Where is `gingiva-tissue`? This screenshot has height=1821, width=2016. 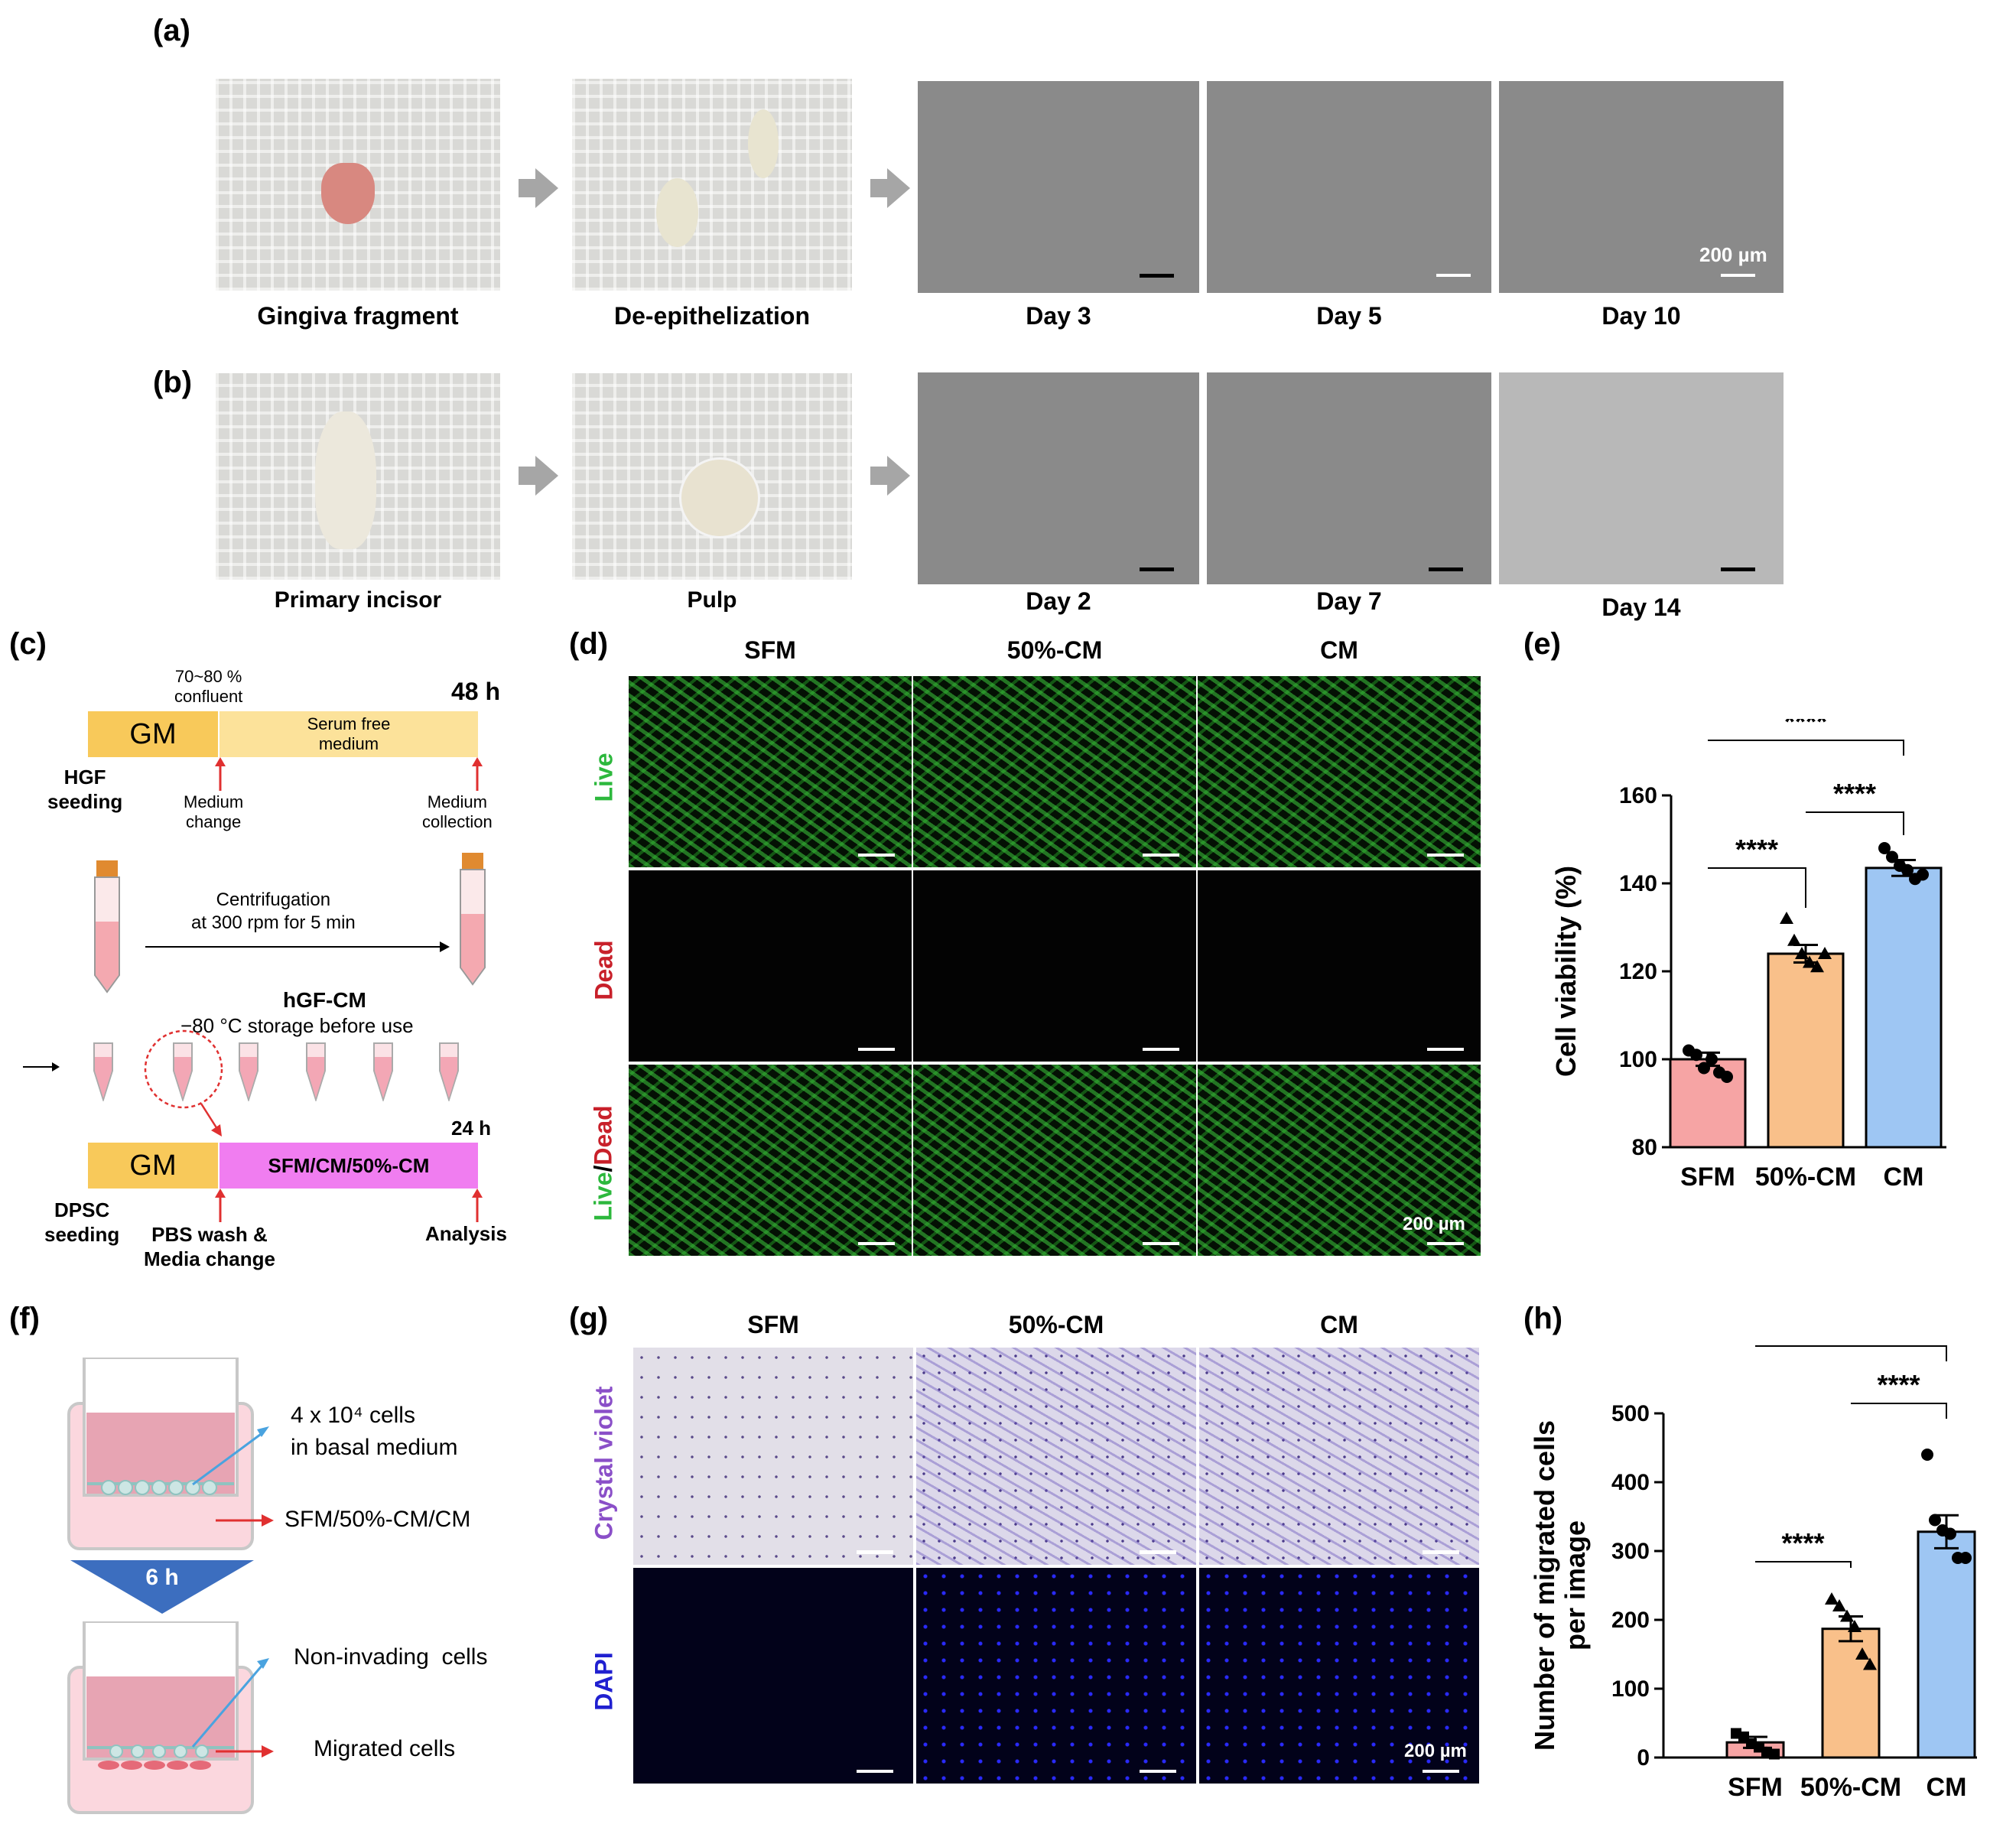 gingiva-tissue is located at coordinates (348, 193).